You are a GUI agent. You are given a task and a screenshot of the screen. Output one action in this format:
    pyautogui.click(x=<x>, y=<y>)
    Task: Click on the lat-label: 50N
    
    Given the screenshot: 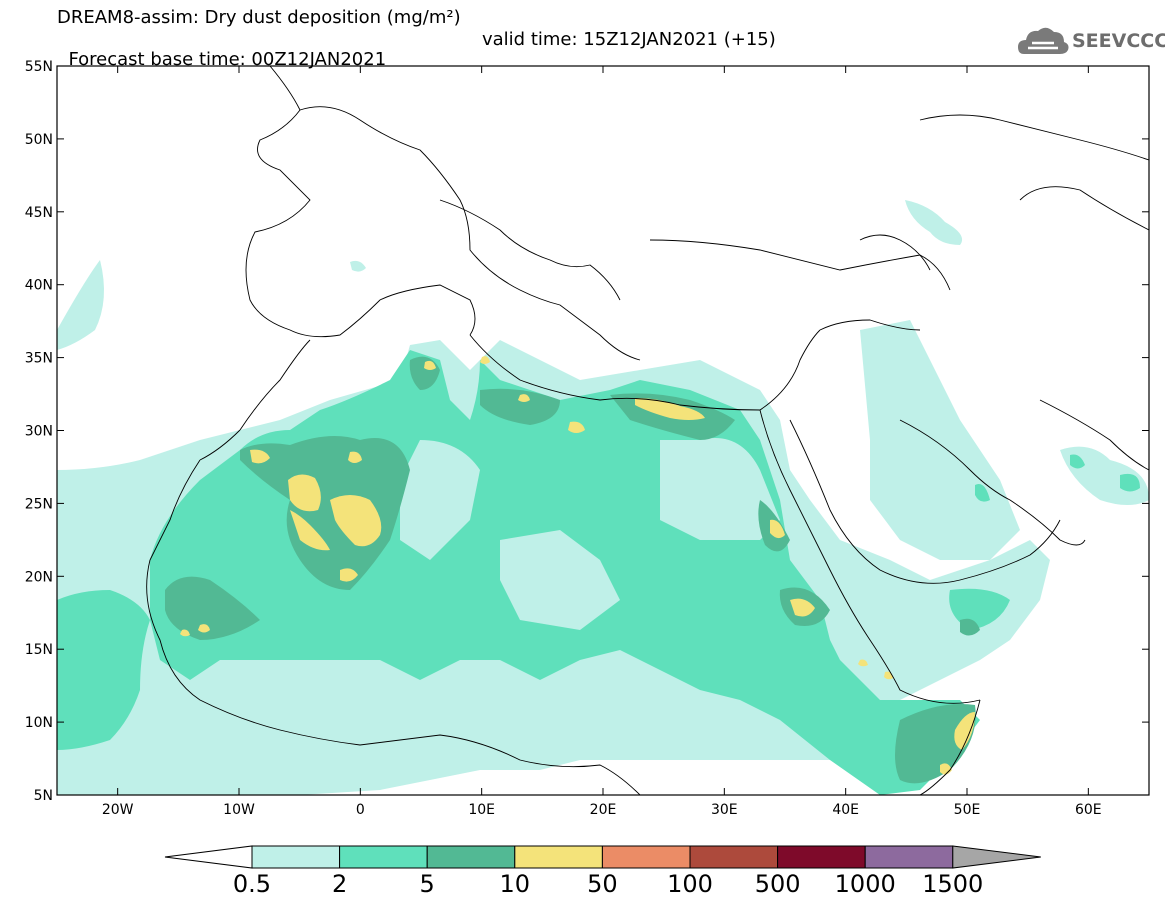 What is the action you would take?
    pyautogui.click(x=39, y=140)
    